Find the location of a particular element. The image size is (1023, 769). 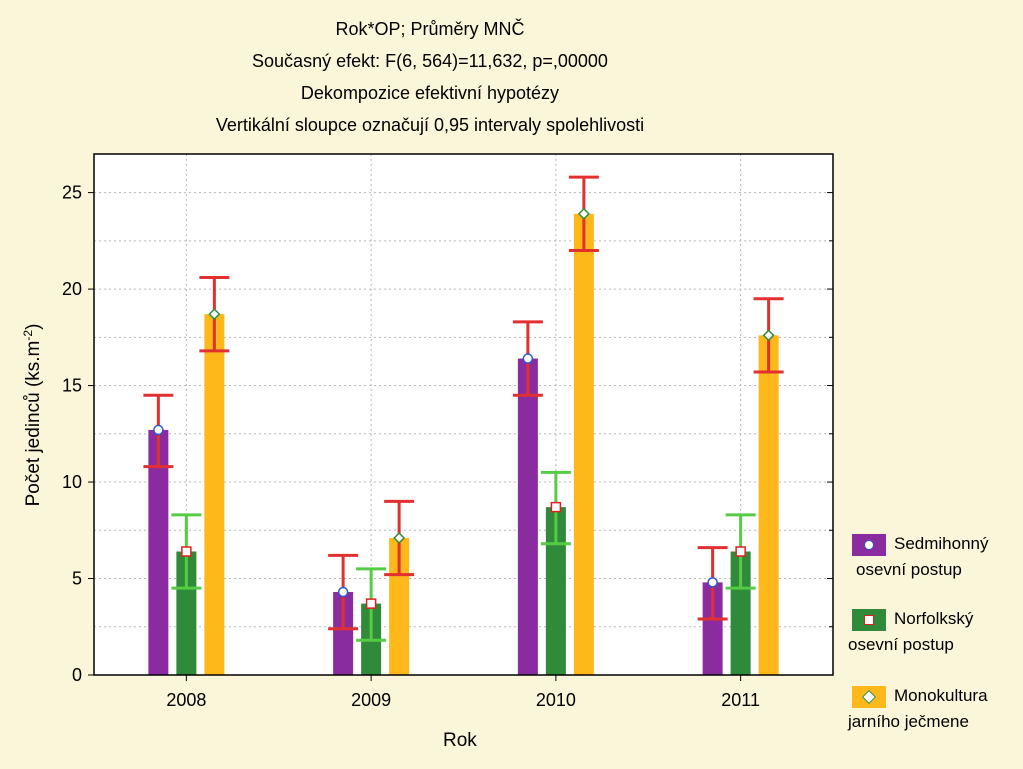

legend-swatch-green is located at coordinates (869, 620).